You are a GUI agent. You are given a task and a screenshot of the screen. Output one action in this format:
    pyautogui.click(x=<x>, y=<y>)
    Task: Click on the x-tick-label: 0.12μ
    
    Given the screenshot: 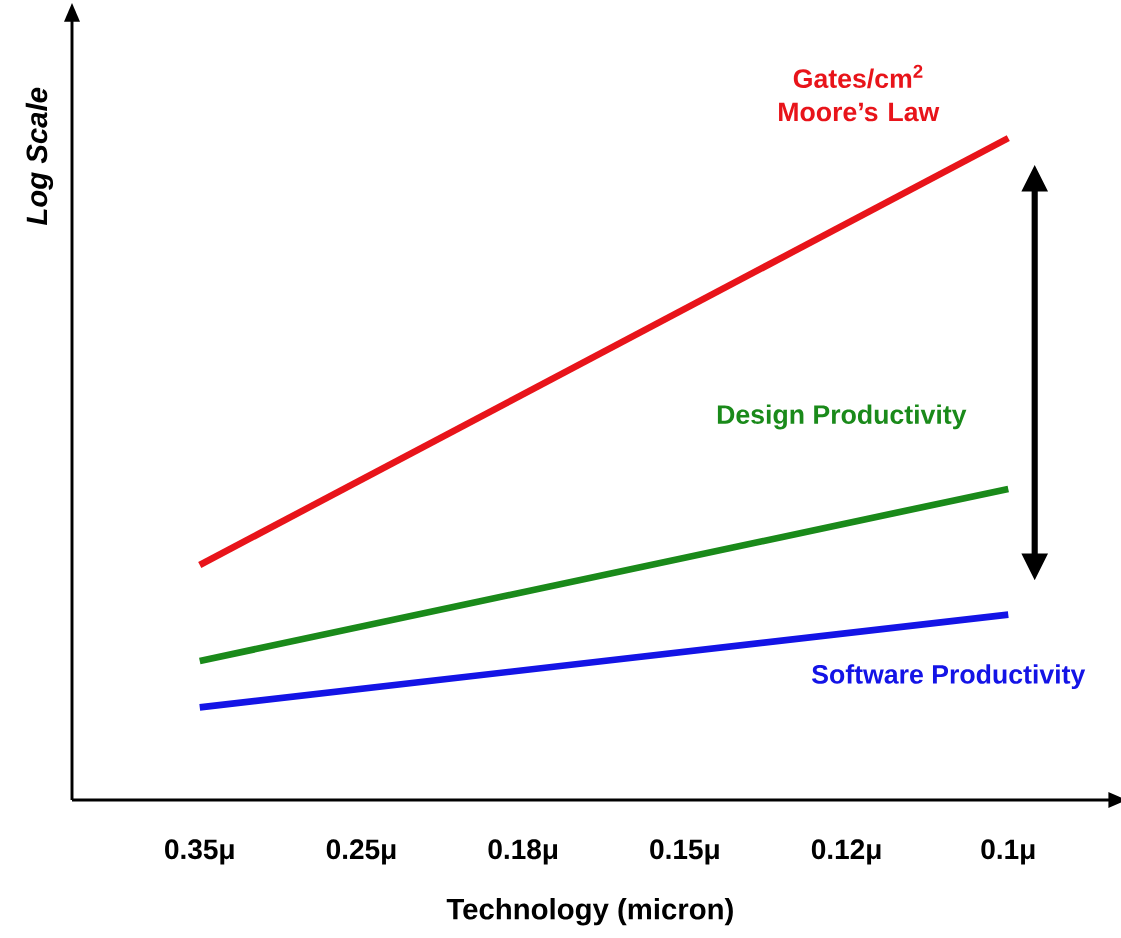 What is the action you would take?
    pyautogui.click(x=846, y=852)
    